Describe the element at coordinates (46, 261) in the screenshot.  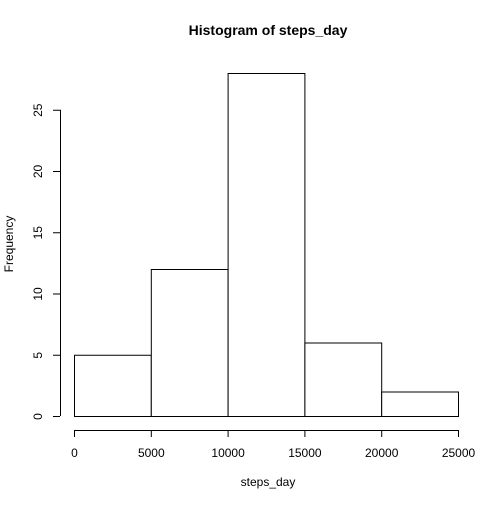
I see `y-axis: 0 5 10 15 20 25` at that location.